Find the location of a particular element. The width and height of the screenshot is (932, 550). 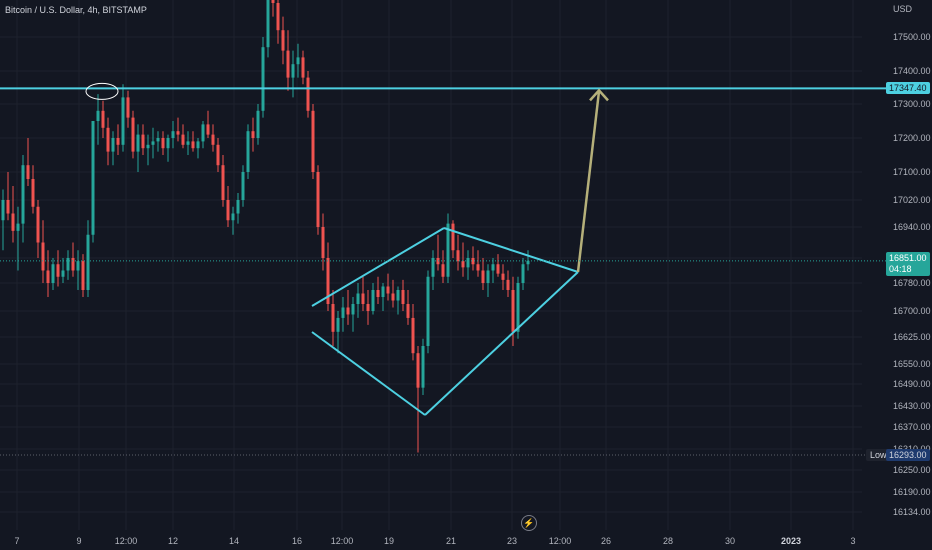

diamond-upper-right is located at coordinates (511, 250).